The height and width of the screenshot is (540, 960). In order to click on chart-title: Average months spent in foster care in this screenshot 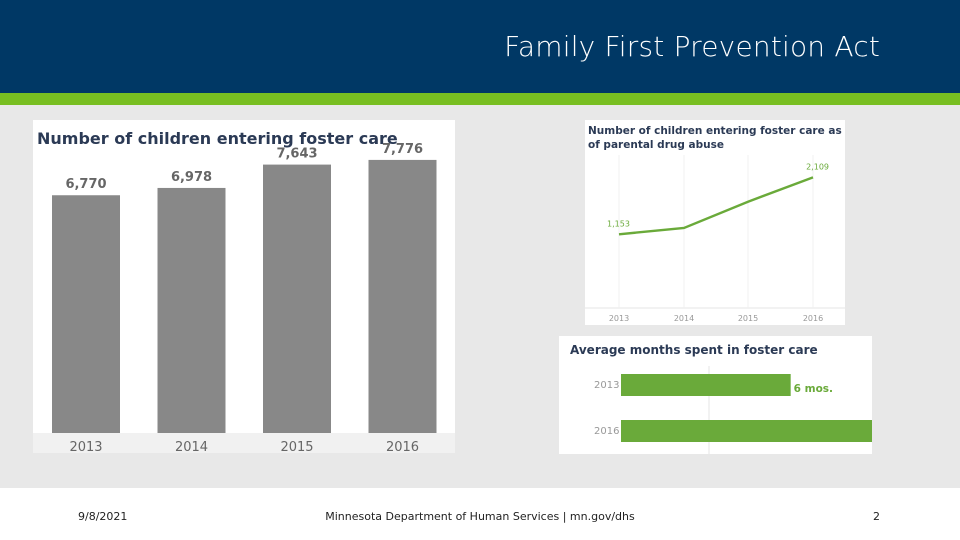, I will do `click(694, 350)`.